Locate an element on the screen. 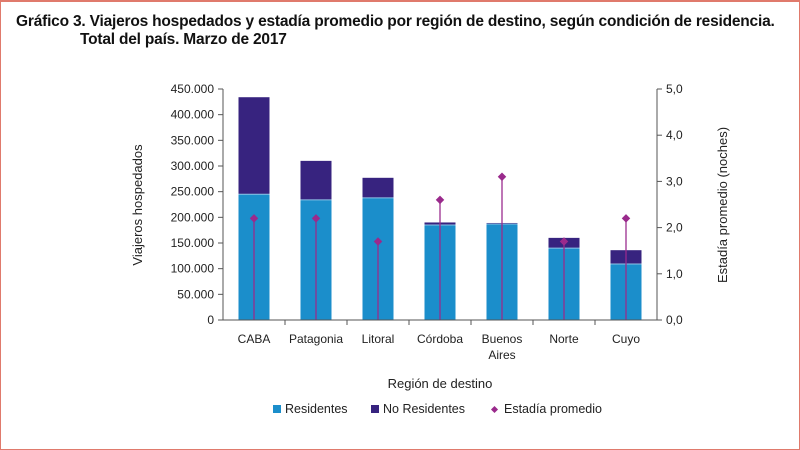  y-axis-title: Viajeros hospedados is located at coordinates (137, 205).